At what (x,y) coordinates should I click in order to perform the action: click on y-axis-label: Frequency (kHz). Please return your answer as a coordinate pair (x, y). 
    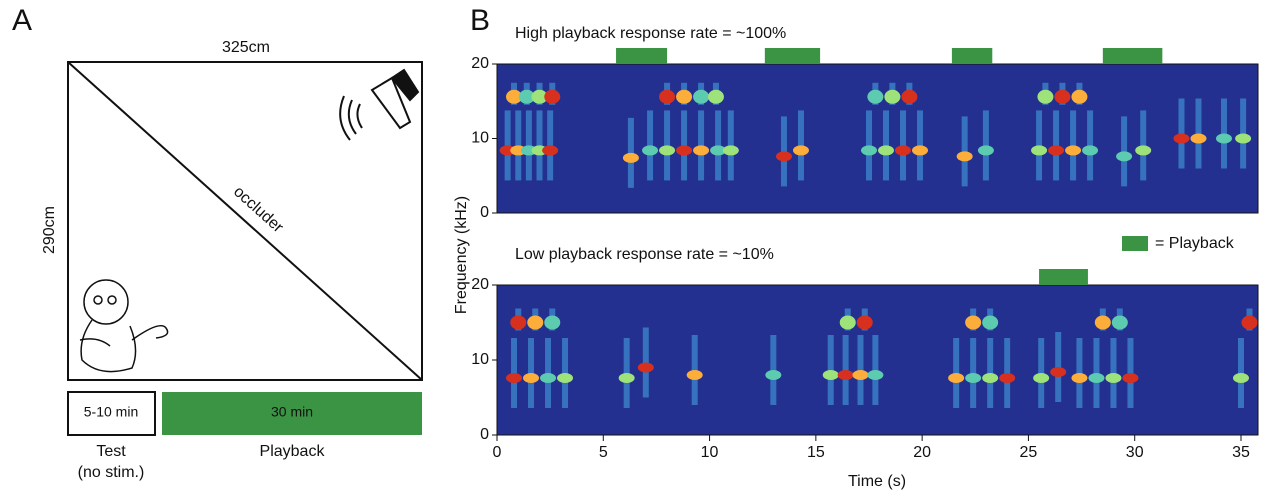
    Looking at the image, I should click on (461, 255).